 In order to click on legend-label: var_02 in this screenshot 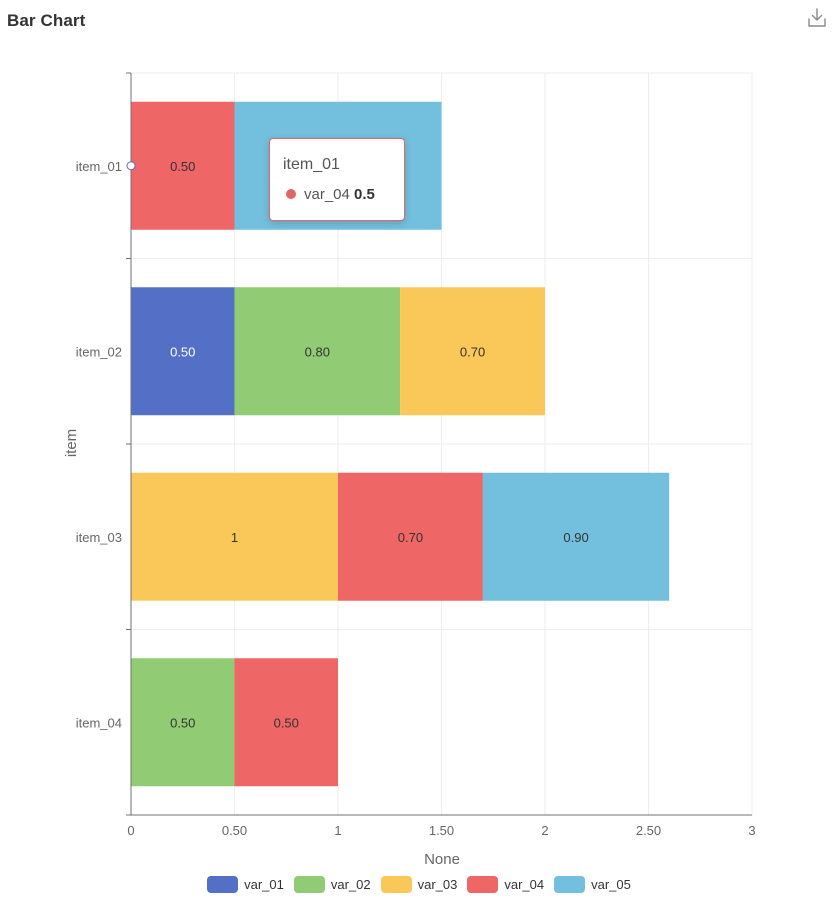, I will do `click(350, 885)`.